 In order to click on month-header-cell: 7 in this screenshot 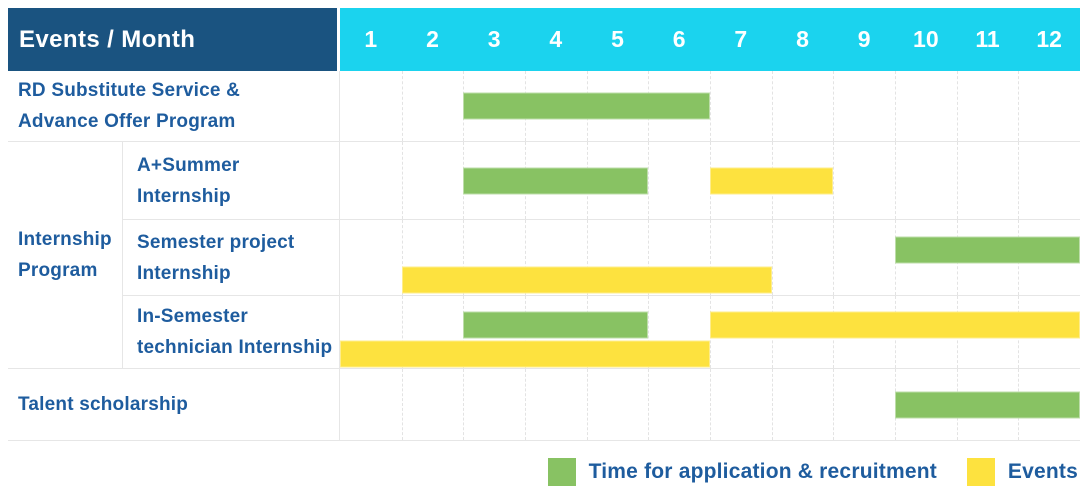, I will do `click(741, 39)`.